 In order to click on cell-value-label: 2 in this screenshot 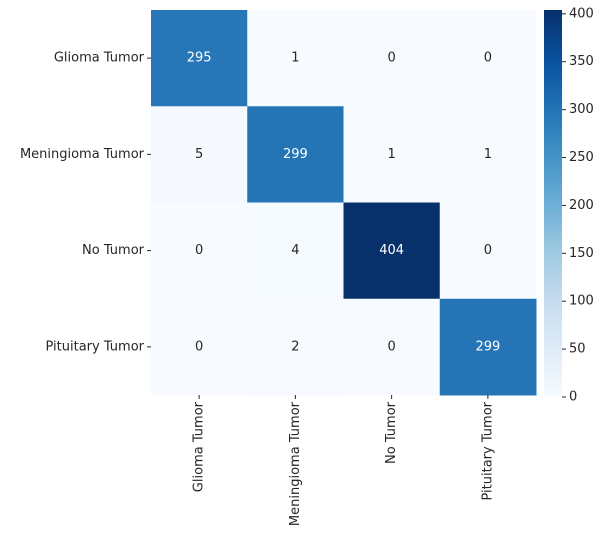, I will do `click(295, 346)`.